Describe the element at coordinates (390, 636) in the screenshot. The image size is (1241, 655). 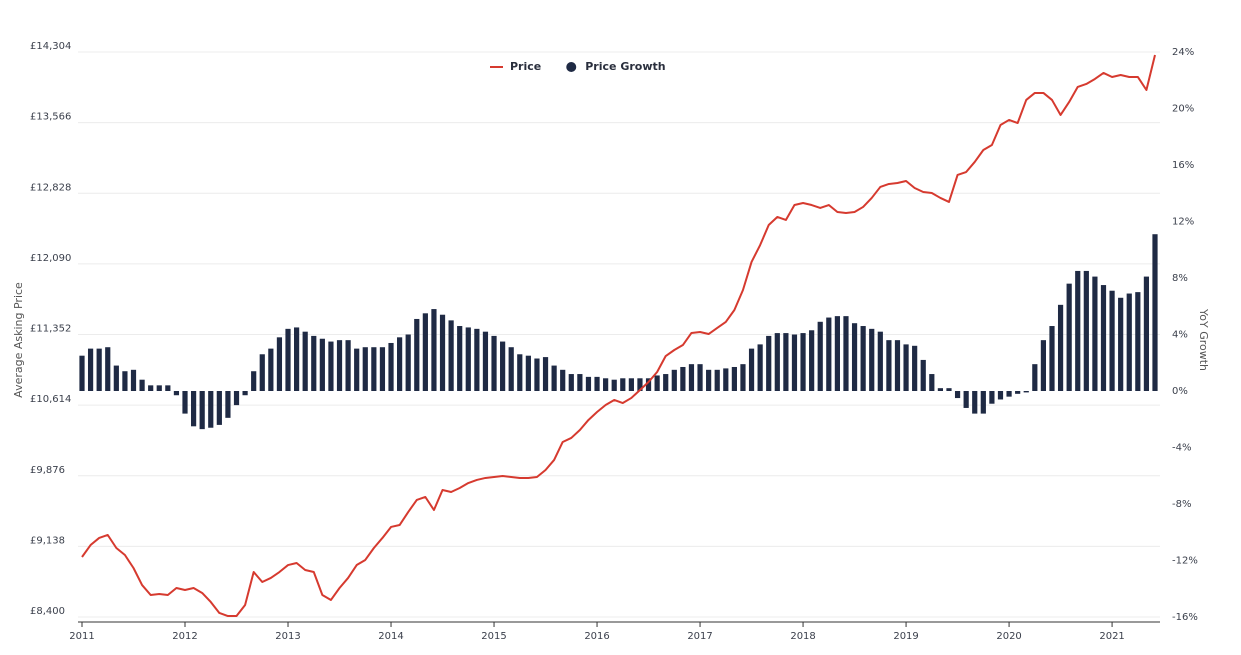
I see `x-tick-label: 2014` at that location.